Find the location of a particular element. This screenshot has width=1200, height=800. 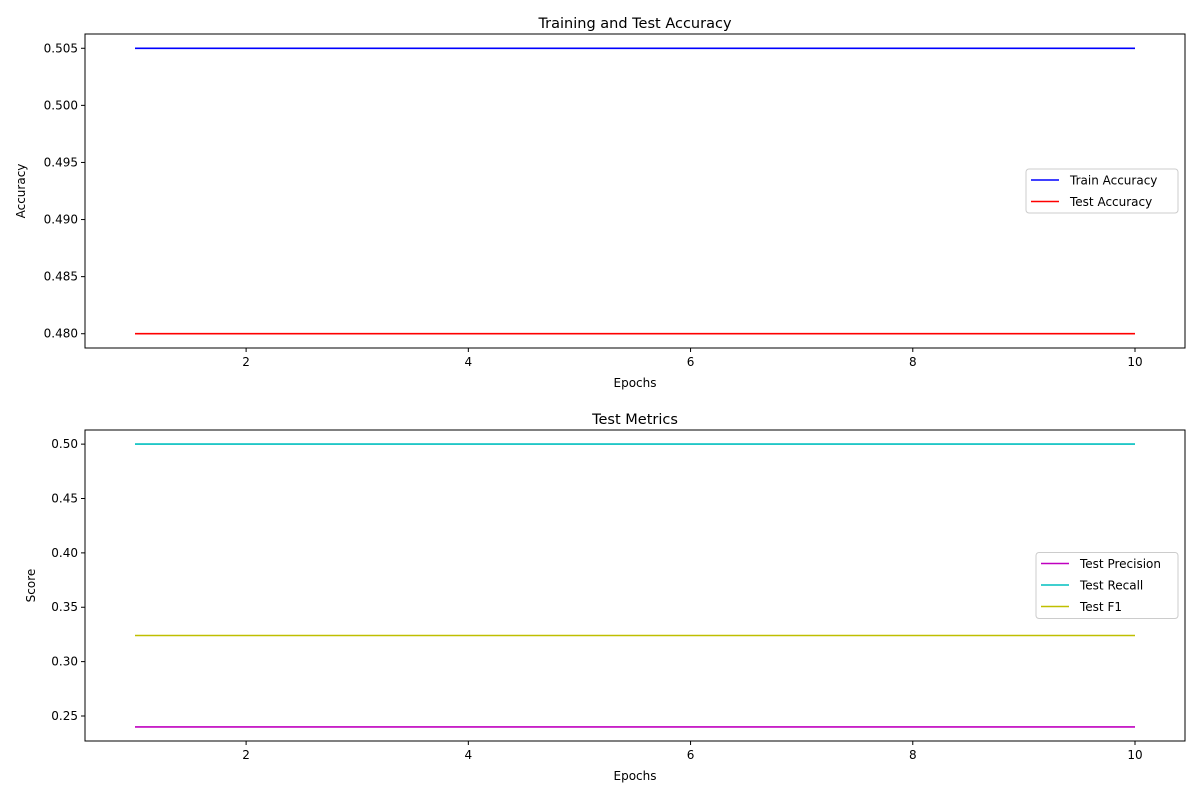

y-tick-label: 0.35 is located at coordinates (64, 607).